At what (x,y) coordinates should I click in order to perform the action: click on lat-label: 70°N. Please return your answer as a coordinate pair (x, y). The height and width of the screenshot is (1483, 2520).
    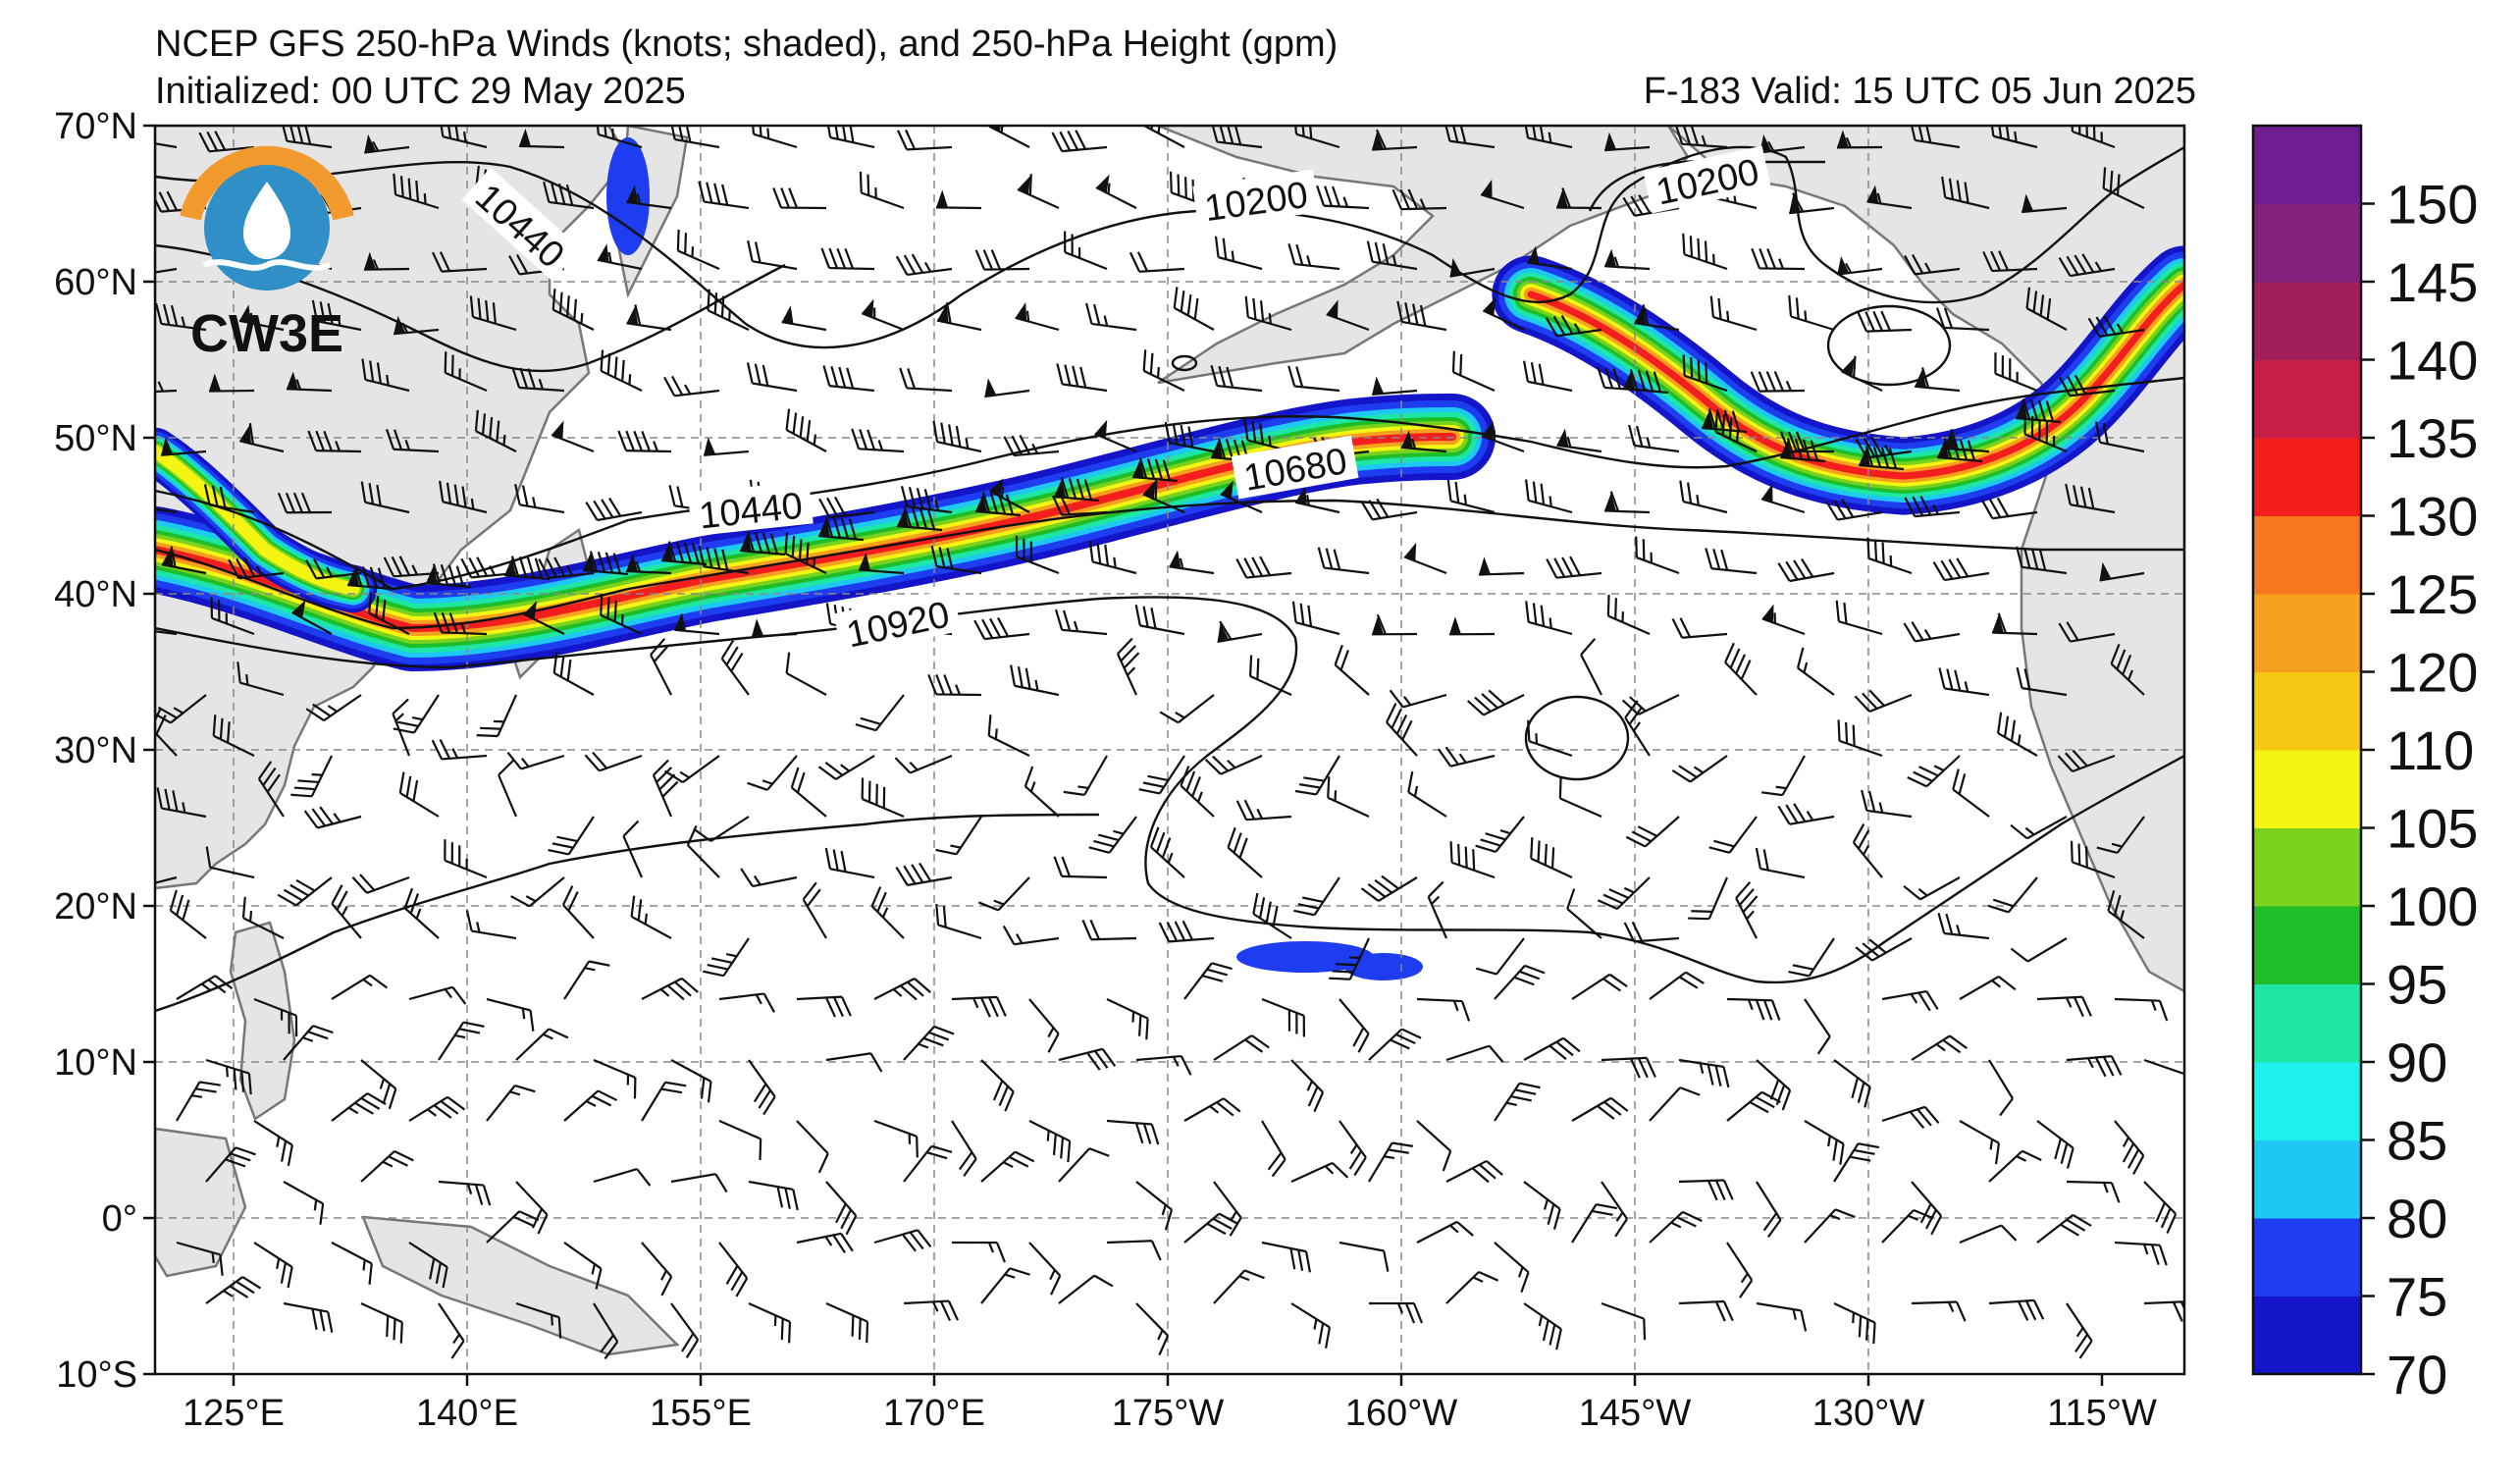
    Looking at the image, I should click on (95, 127).